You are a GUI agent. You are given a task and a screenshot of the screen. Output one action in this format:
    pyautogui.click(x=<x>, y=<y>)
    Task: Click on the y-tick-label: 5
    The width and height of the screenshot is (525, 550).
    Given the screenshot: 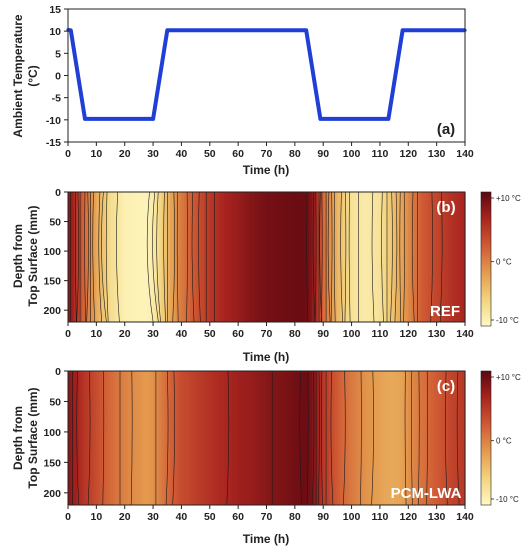 What is the action you would take?
    pyautogui.click(x=58, y=54)
    